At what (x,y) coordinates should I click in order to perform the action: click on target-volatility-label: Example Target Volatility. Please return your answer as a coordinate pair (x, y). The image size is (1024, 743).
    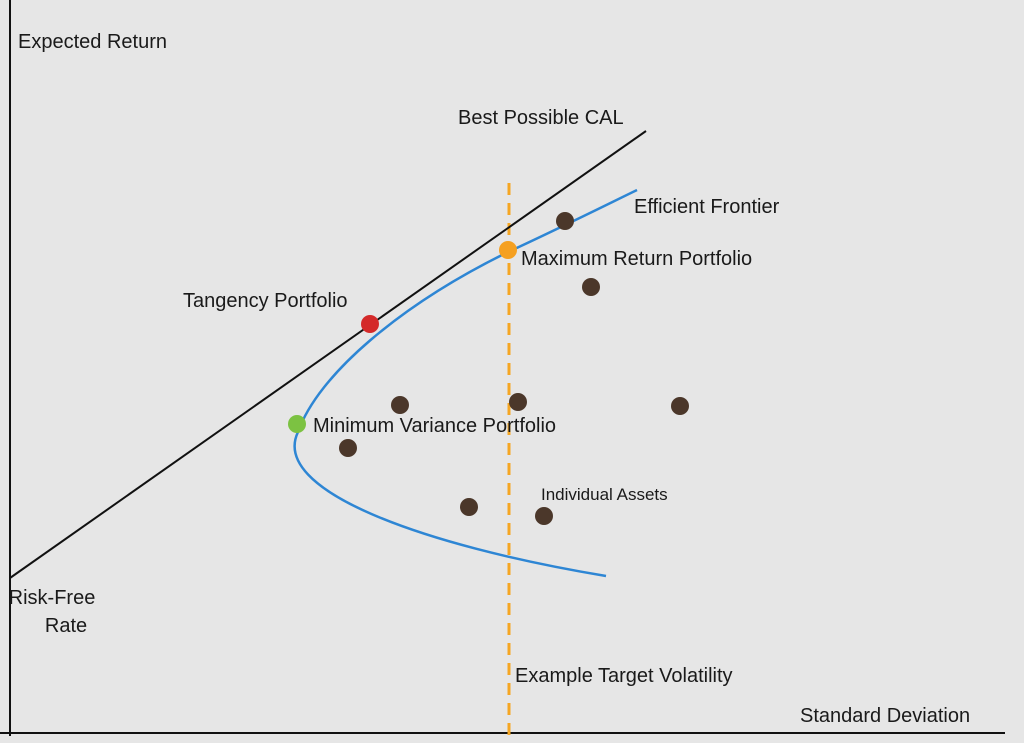
    Looking at the image, I should click on (624, 676).